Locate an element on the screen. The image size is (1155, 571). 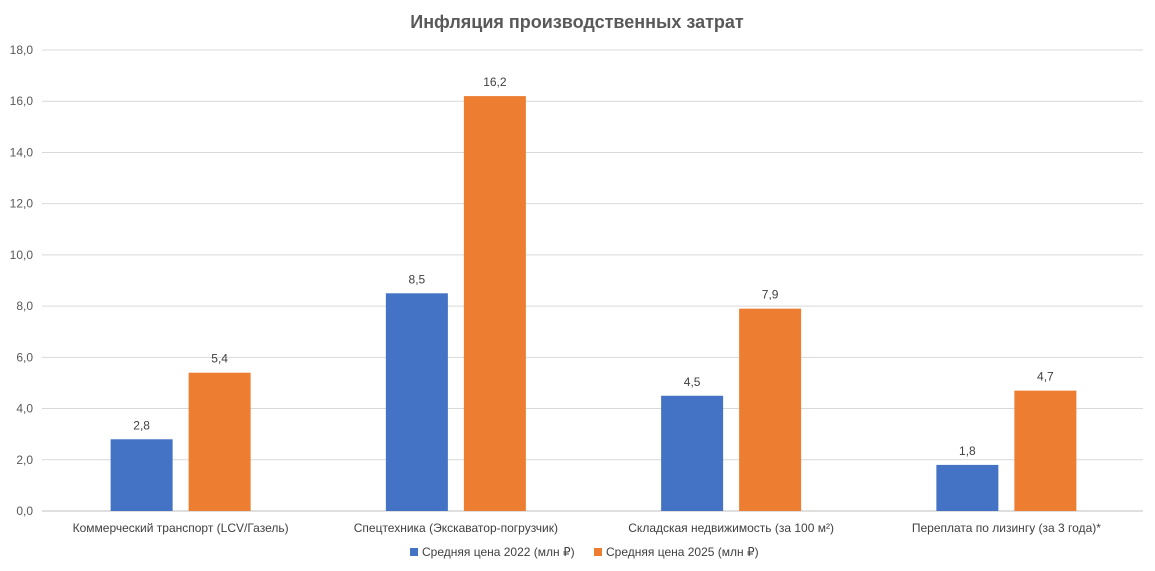
category-label: Складская недвижимость (за 100 м²) is located at coordinates (731, 528).